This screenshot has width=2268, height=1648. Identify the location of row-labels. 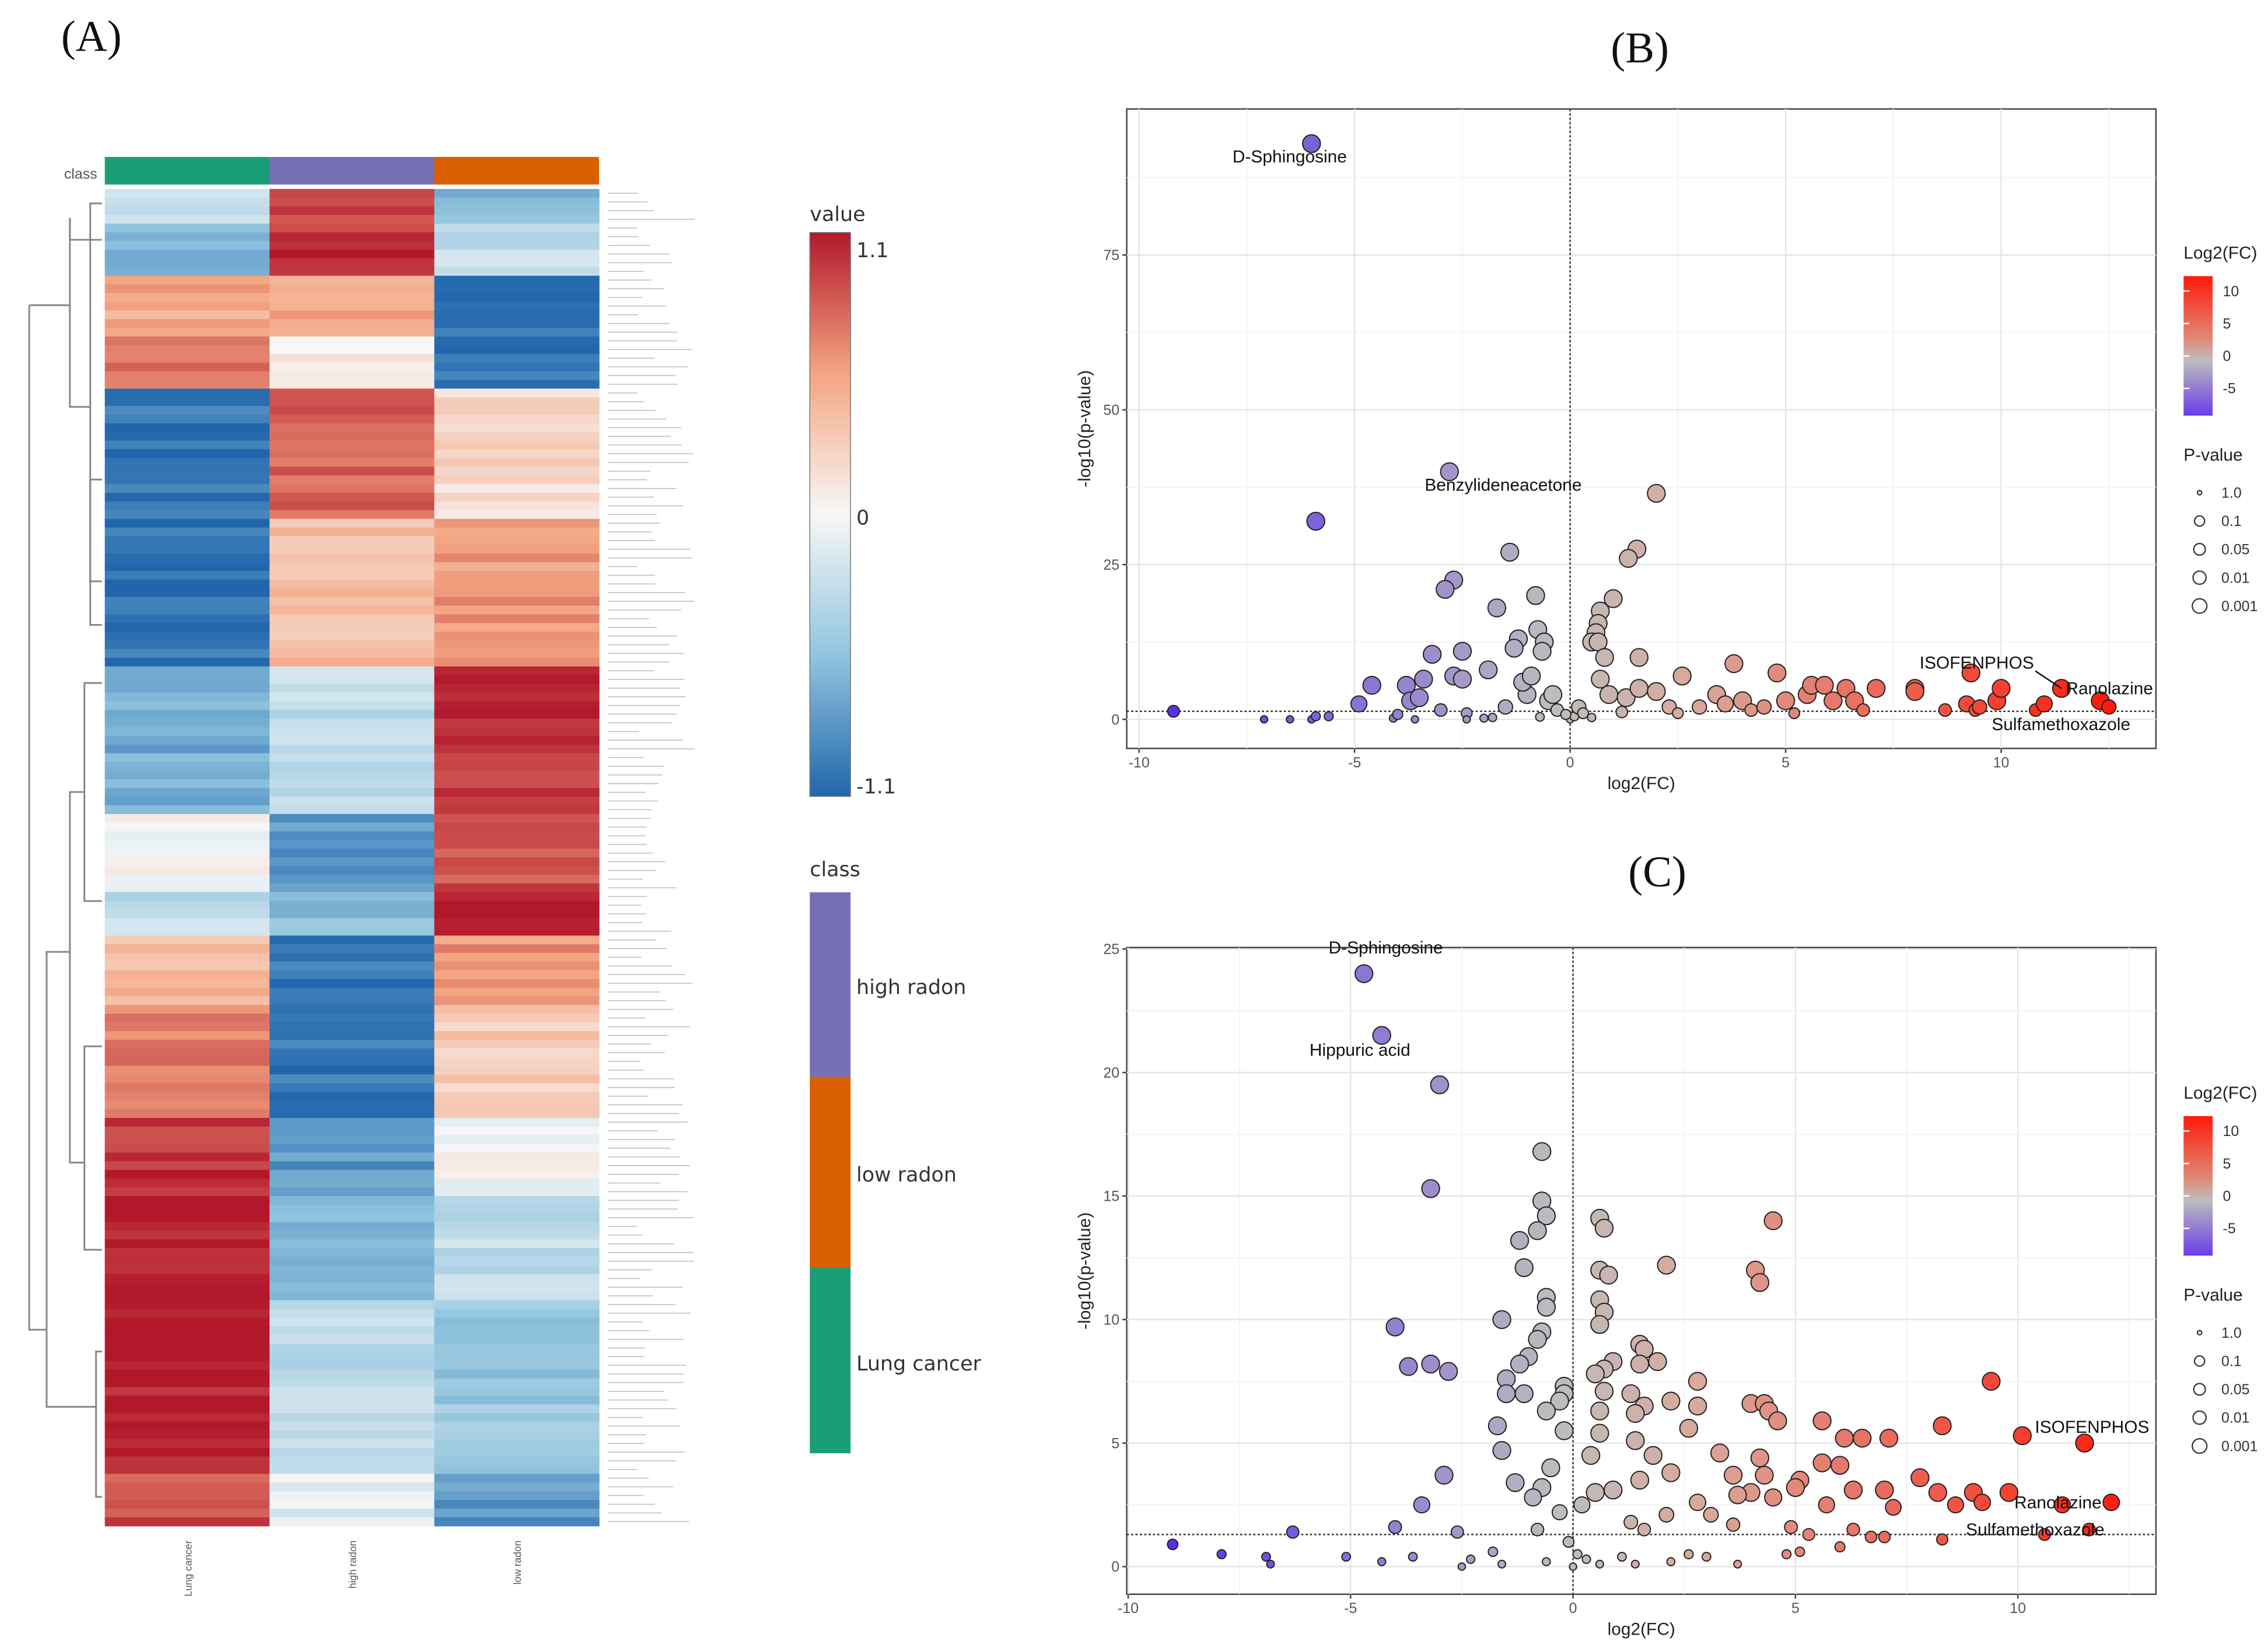
(651, 857).